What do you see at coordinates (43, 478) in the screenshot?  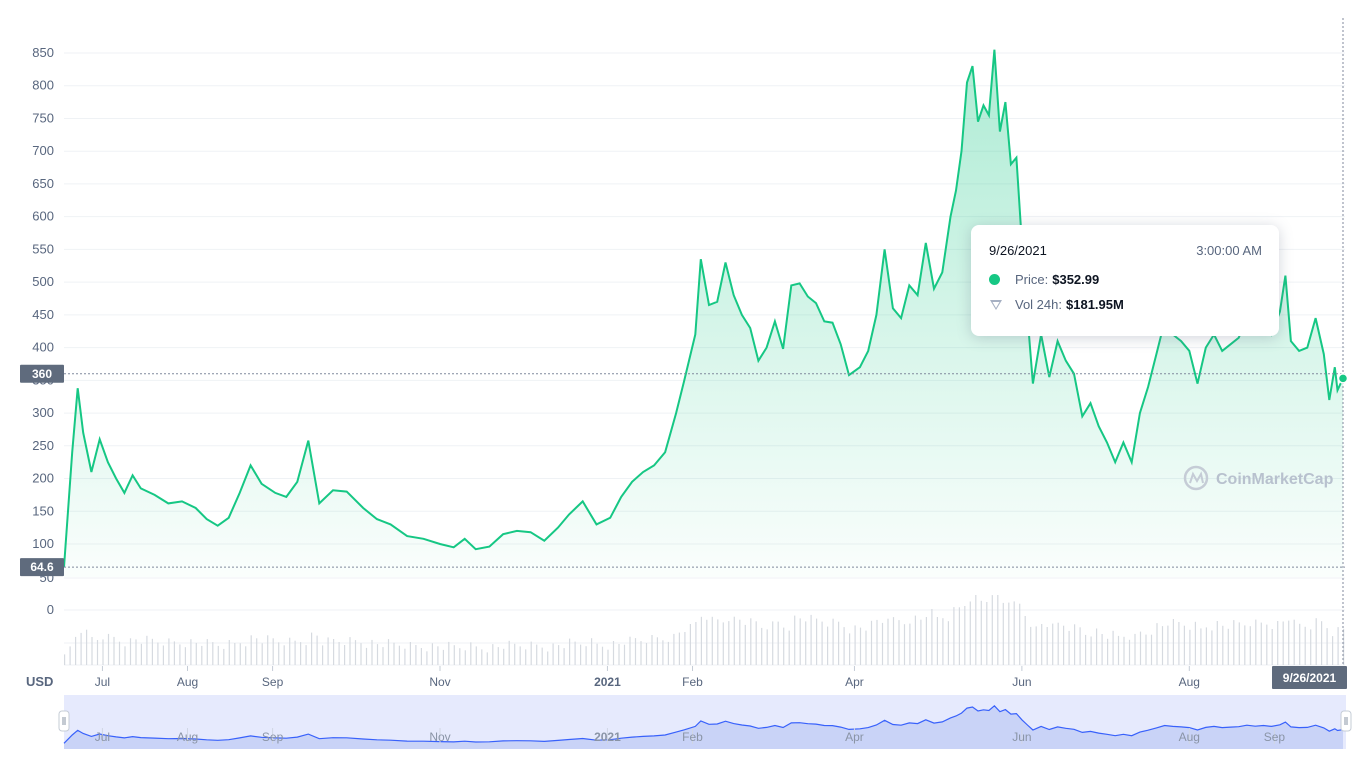 I see `y-tick-label: 200` at bounding box center [43, 478].